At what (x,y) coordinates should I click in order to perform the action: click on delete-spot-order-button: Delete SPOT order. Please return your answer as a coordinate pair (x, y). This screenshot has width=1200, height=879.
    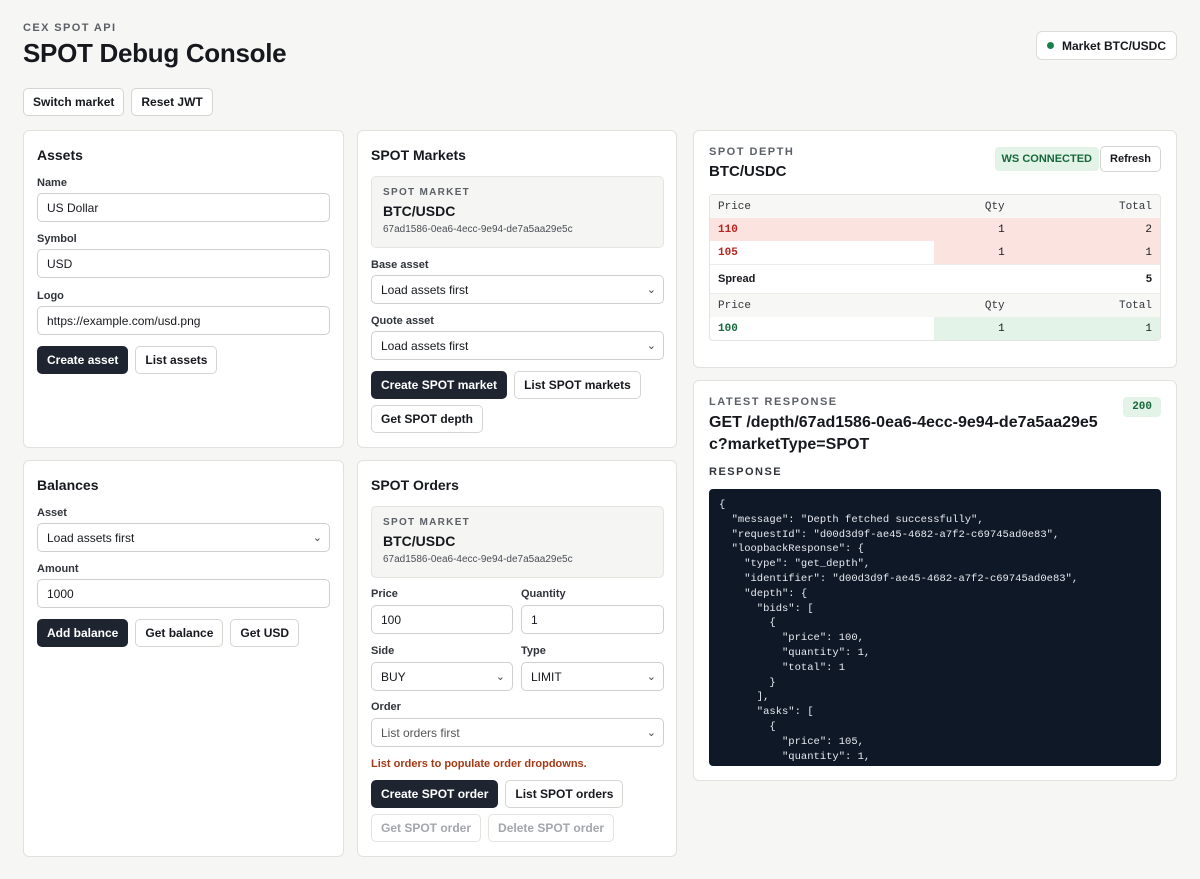
    Looking at the image, I should click on (551, 828).